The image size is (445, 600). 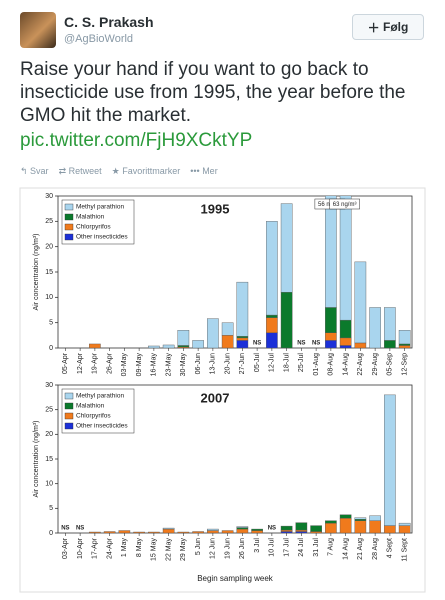 What do you see at coordinates (183, 549) in the screenshot?
I see `x-tick-label: 29 May` at bounding box center [183, 549].